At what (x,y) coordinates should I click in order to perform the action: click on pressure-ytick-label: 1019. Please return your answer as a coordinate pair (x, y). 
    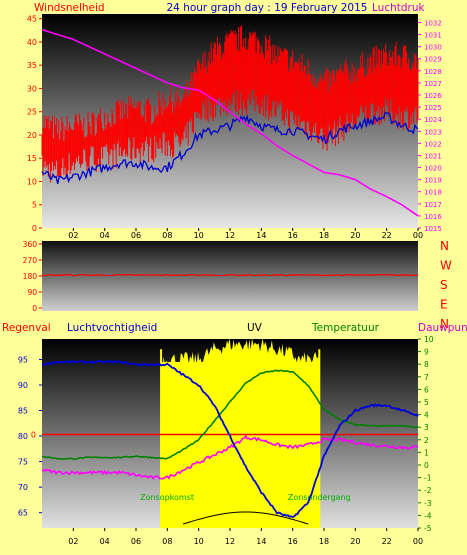
    Looking at the image, I should click on (433, 181).